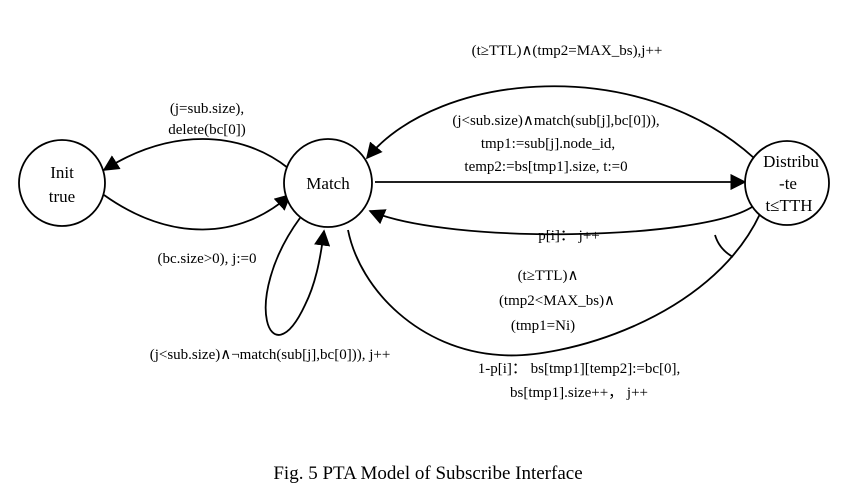  What do you see at coordinates (555, 121) in the screenshot?
I see `match-to-dist-label-1: (j<sub.size)∧match(sub[j],bc[0])),` at bounding box center [555, 121].